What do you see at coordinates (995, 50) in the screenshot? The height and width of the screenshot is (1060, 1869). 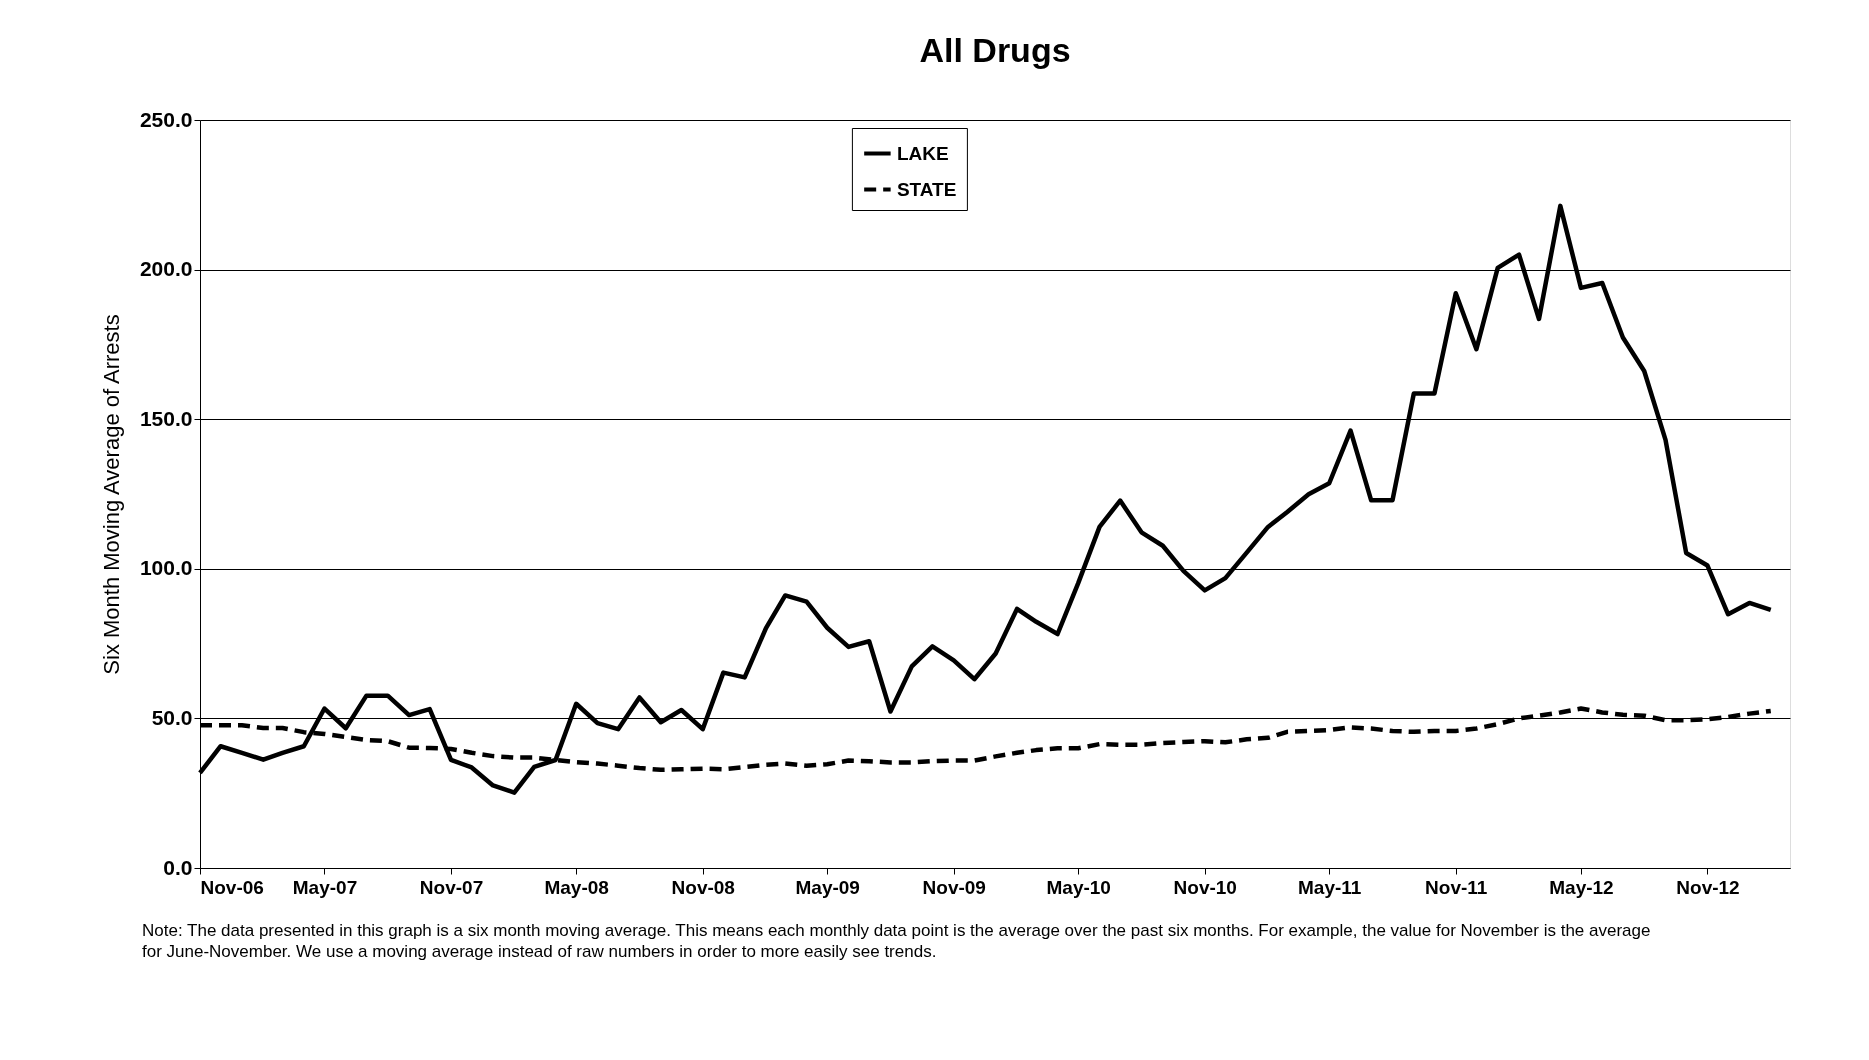 I see `chart-title: All Drugs` at bounding box center [995, 50].